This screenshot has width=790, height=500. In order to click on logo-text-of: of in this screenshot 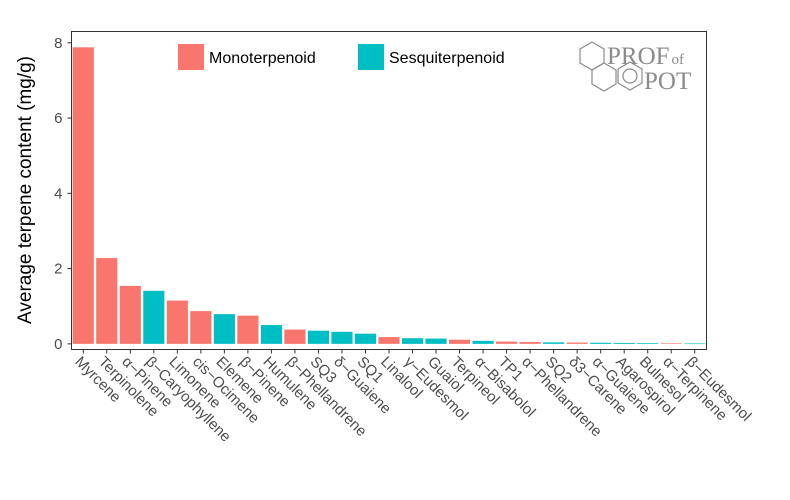, I will do `click(678, 60)`.